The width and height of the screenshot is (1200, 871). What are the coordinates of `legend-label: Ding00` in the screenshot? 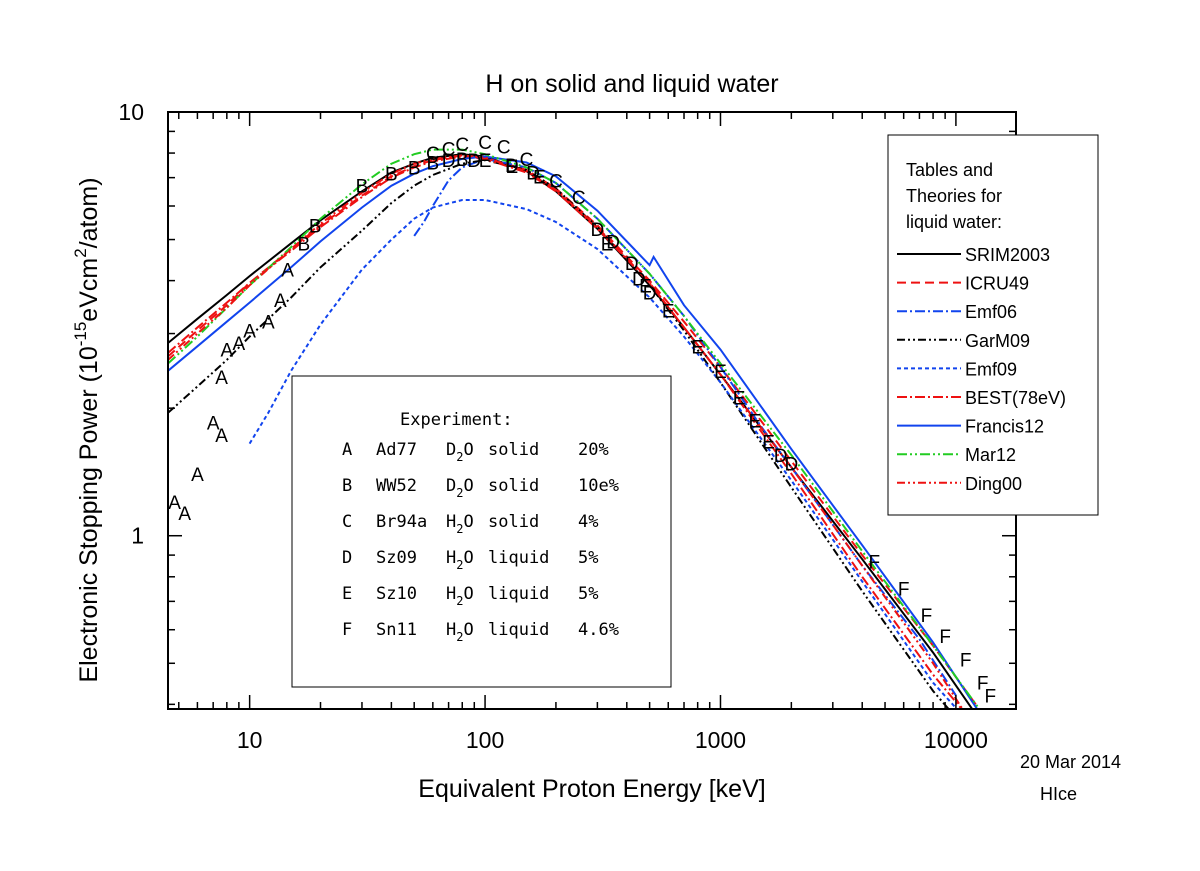 It's located at (993, 484).